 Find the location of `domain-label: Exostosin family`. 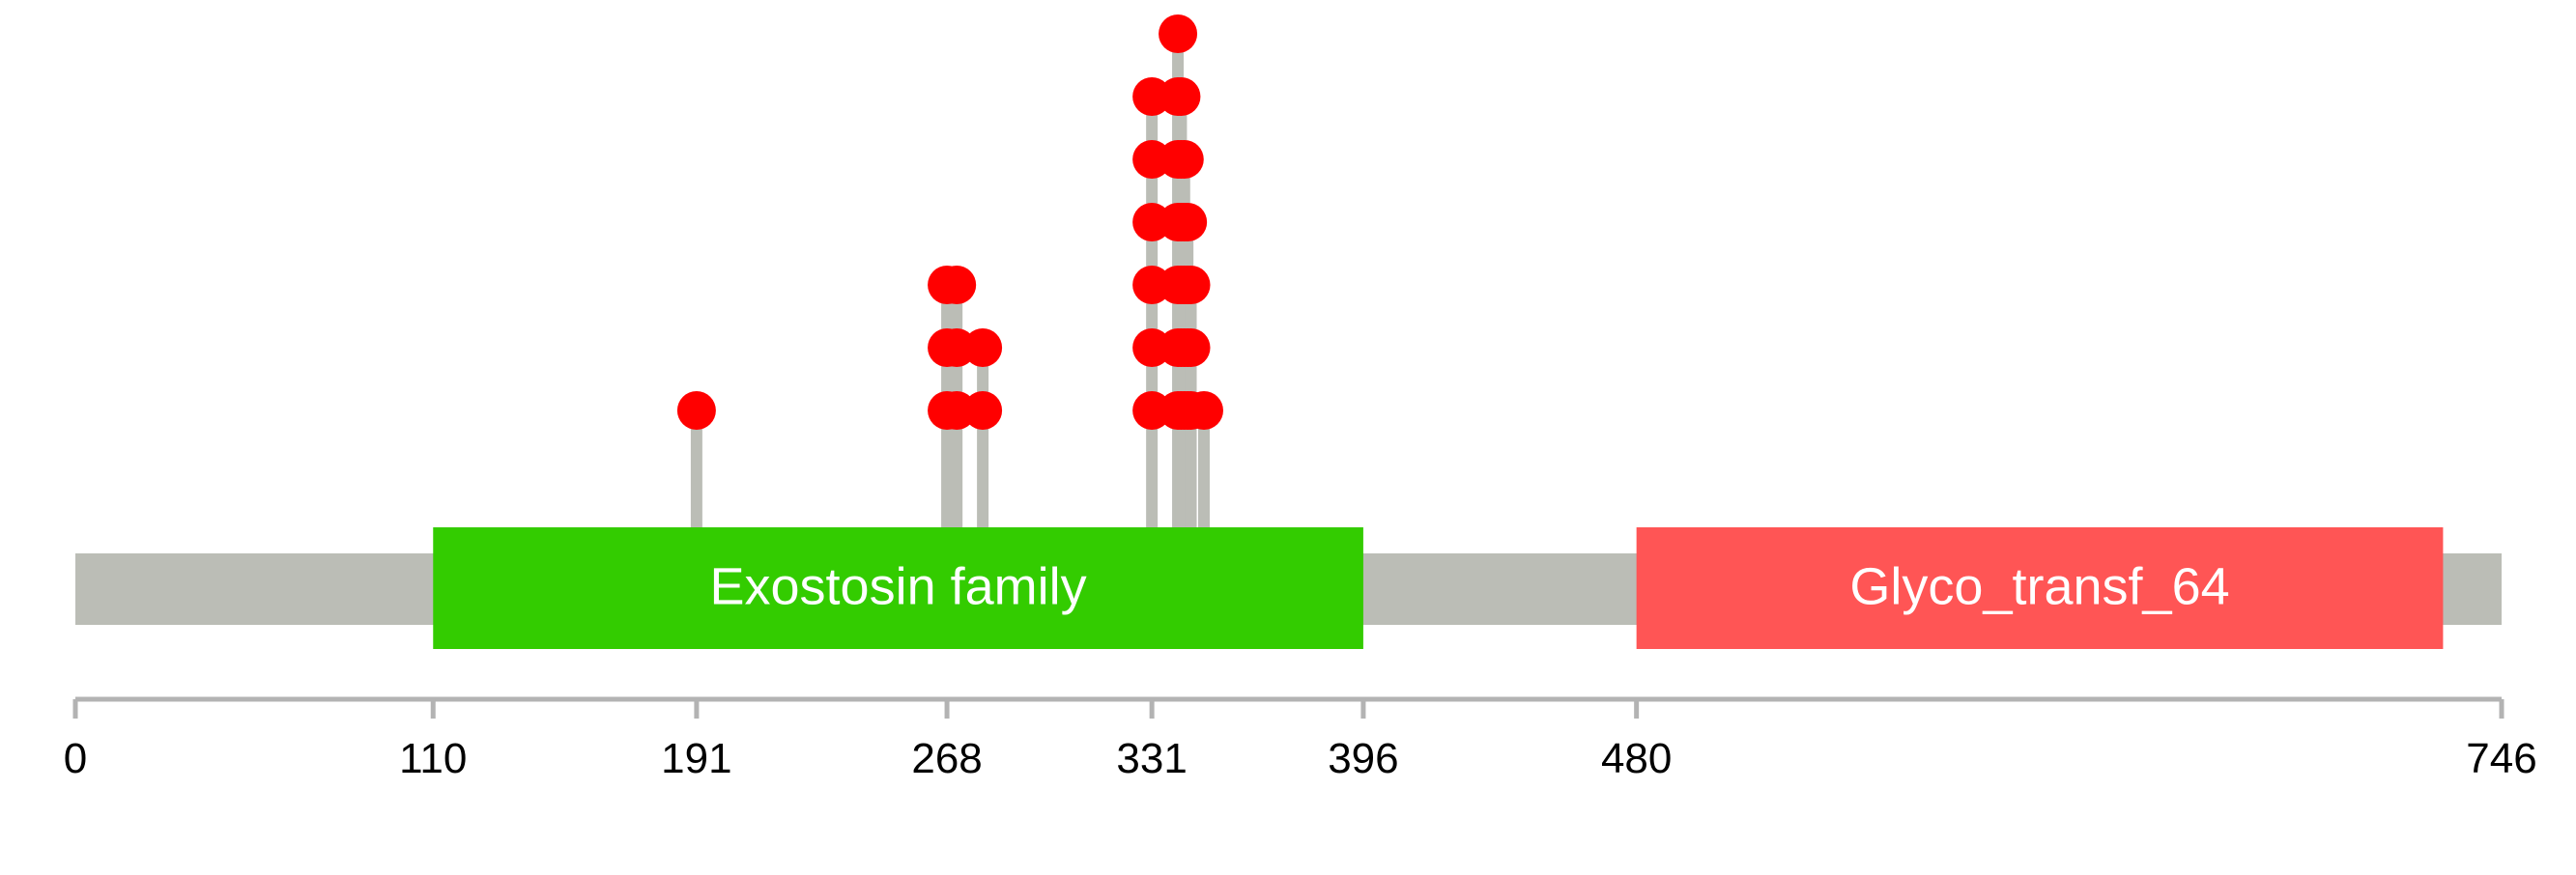

domain-label: Exostosin family is located at coordinates (899, 586).